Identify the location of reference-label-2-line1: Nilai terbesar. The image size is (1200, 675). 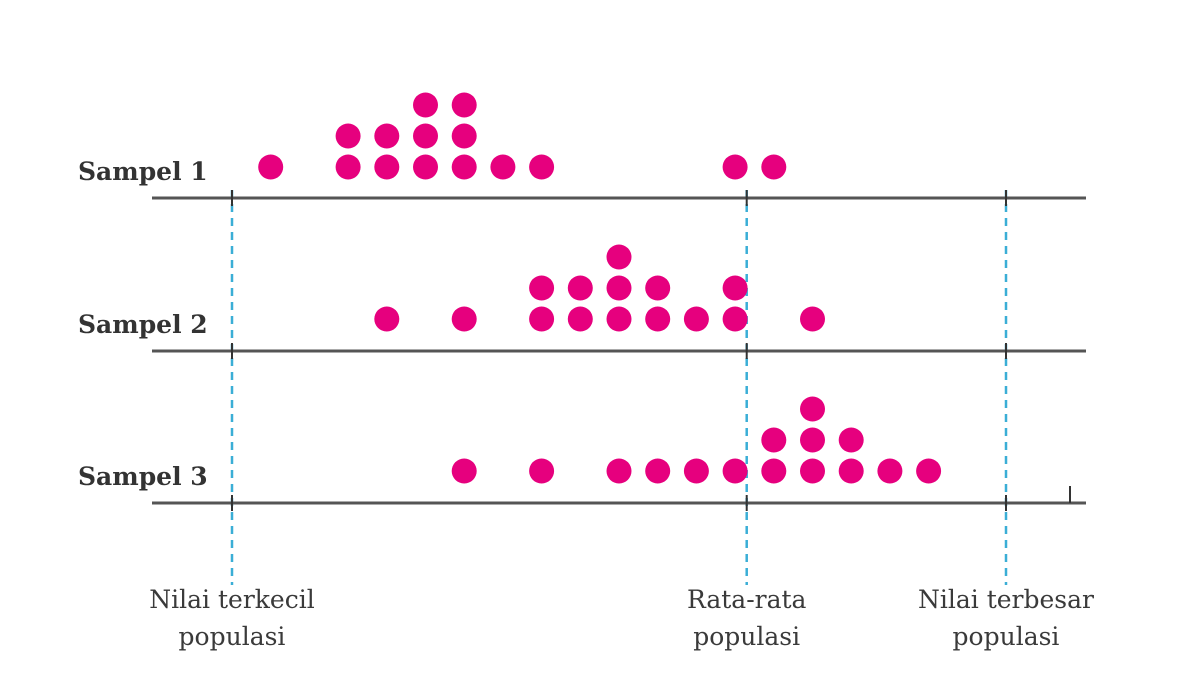
(1006, 599).